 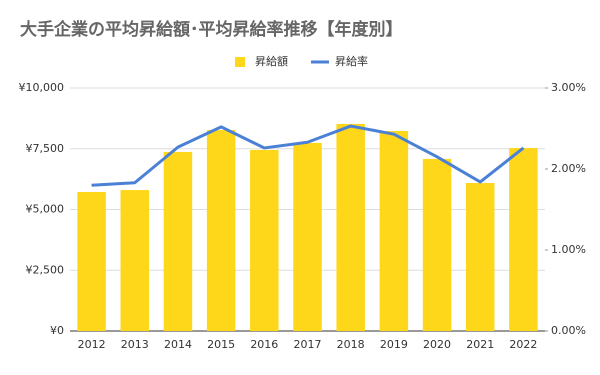 I want to click on y2-tick-label: 0.00%, so click(x=568, y=330).